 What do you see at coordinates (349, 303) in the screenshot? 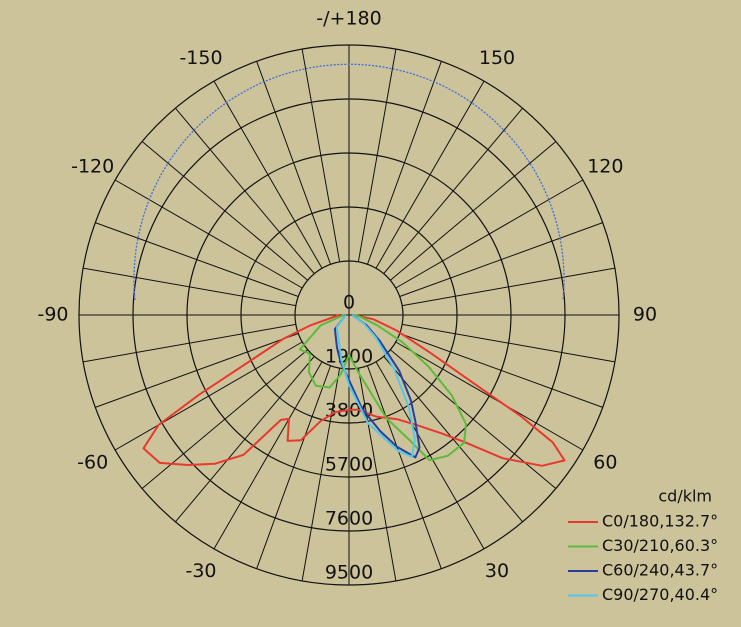
I see `r-tick-label: 0` at bounding box center [349, 303].